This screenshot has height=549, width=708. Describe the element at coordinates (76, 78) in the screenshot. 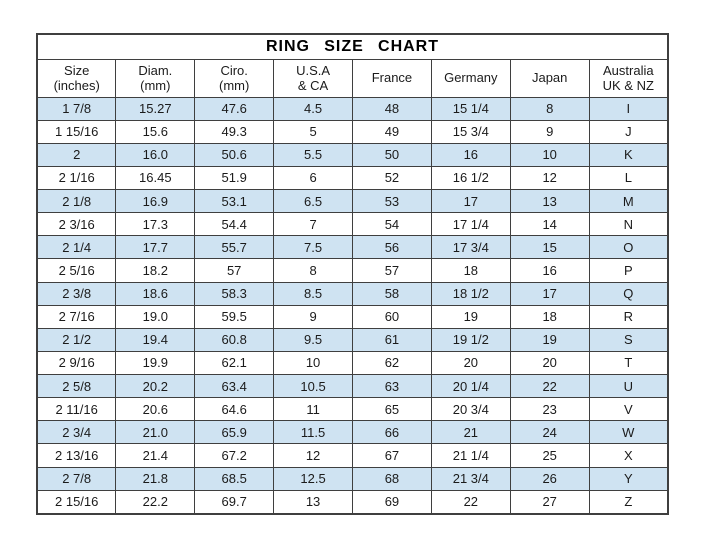

I see `column-header: Size (inches)` at that location.